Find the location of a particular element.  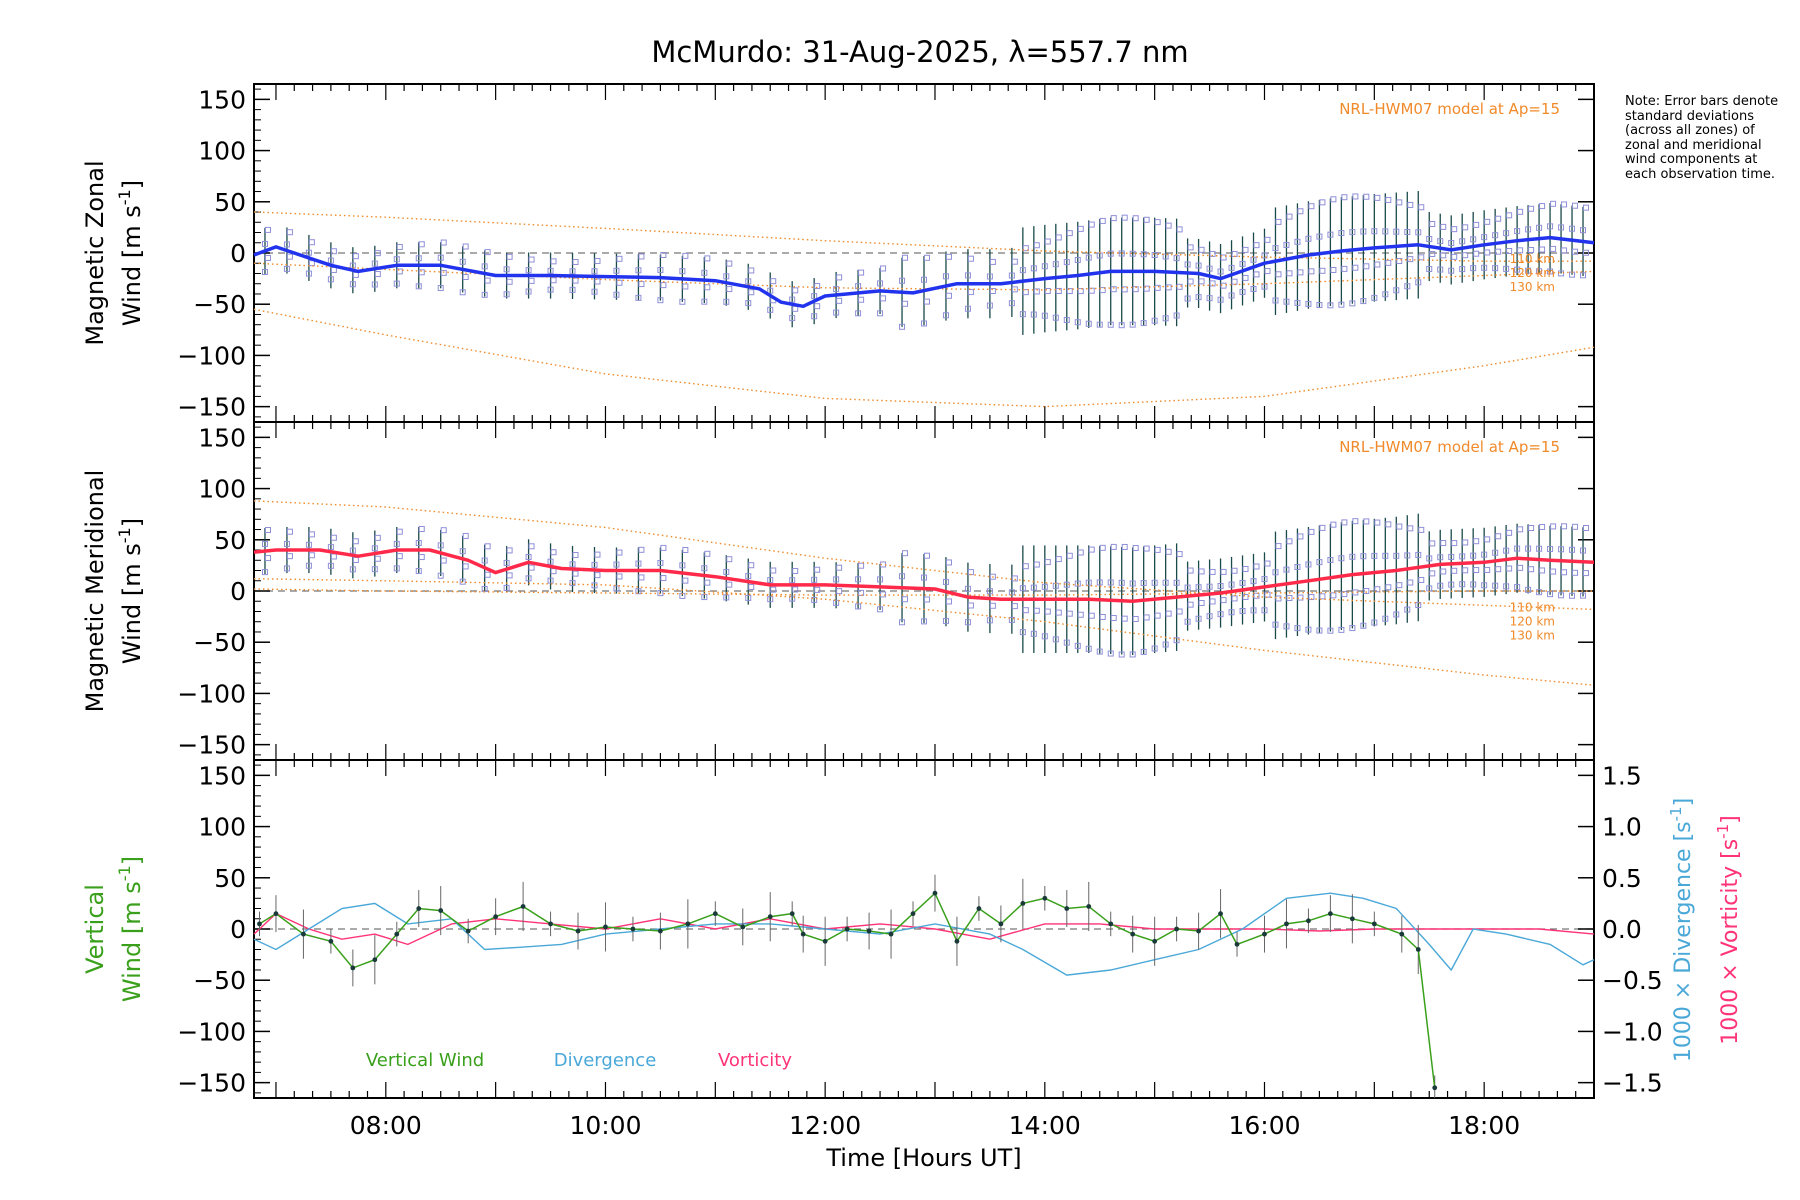

zonal-model-height-label: 120 km is located at coordinates (1532, 273).